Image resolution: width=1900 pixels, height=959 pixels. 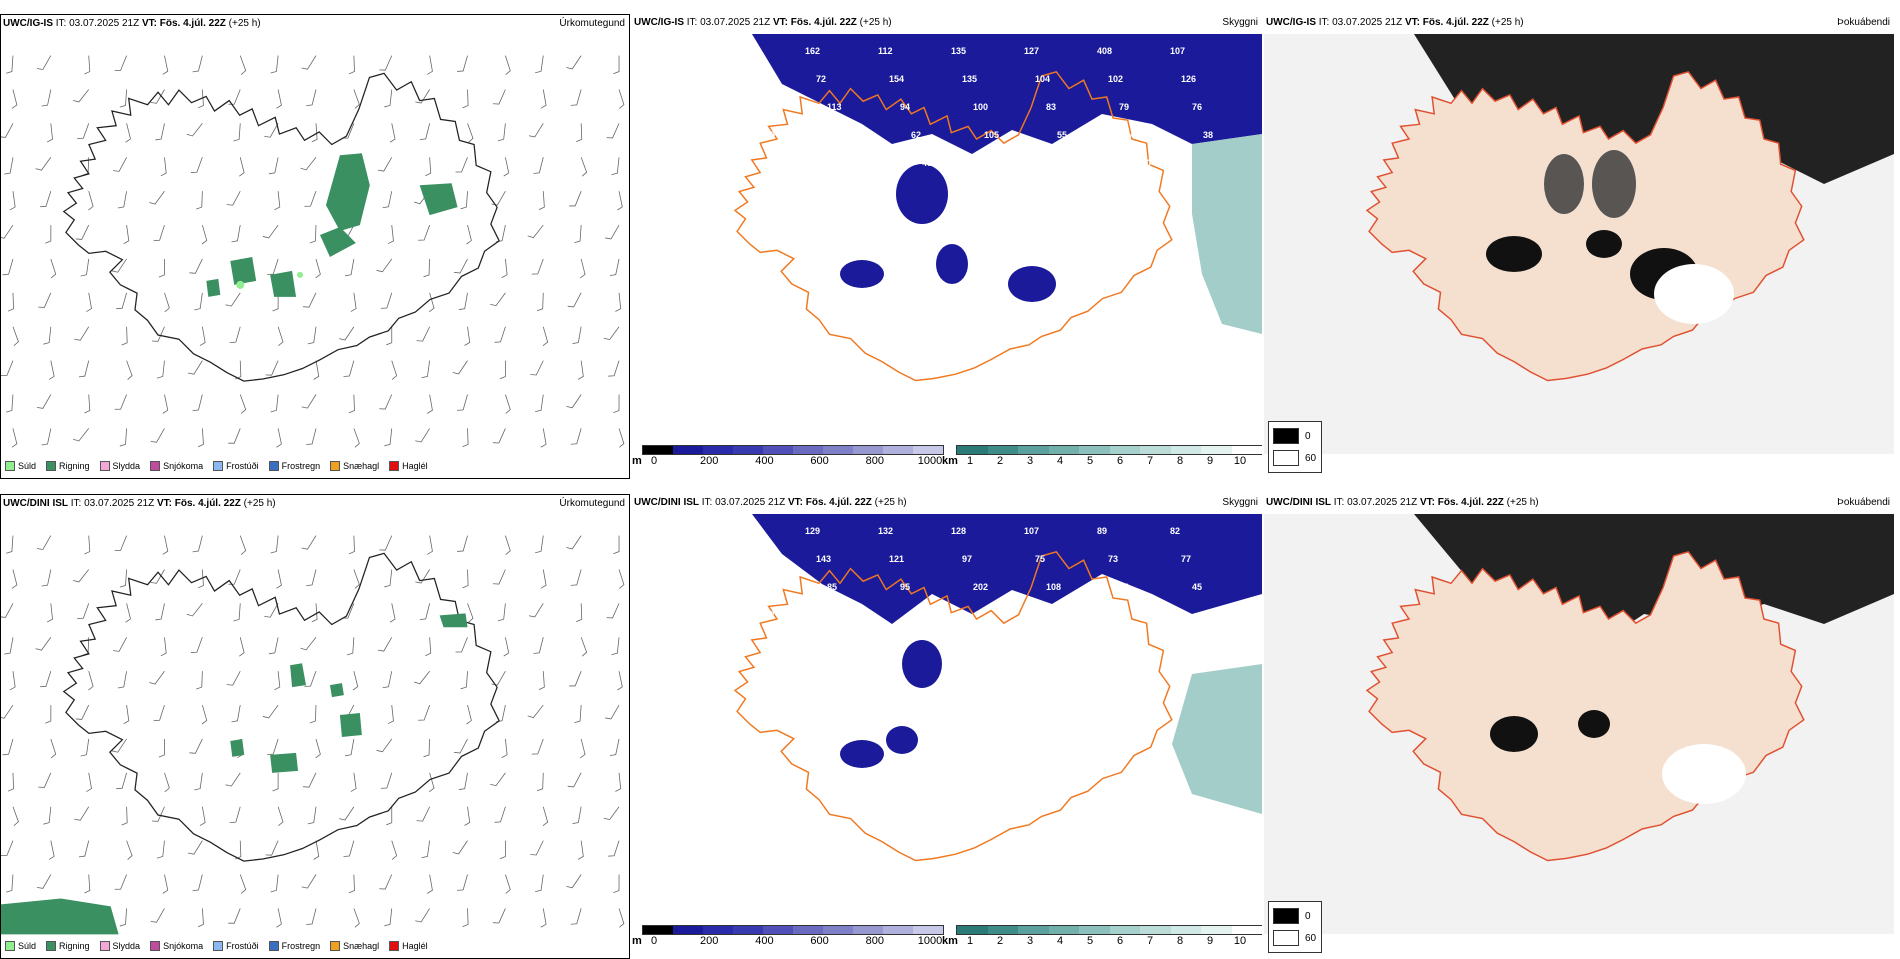 What do you see at coordinates (20, 466) in the screenshot?
I see `legend-item: Súld` at bounding box center [20, 466].